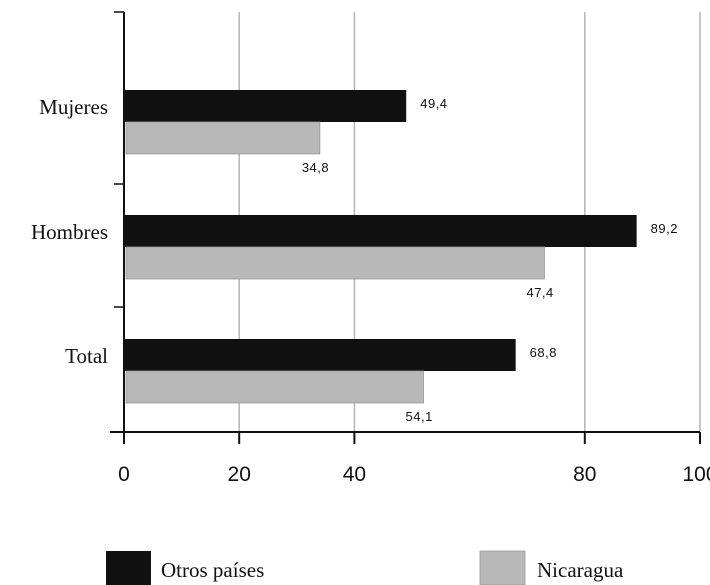 The image size is (710, 585). What do you see at coordinates (664, 228) in the screenshot?
I see `data-label: 89,2` at bounding box center [664, 228].